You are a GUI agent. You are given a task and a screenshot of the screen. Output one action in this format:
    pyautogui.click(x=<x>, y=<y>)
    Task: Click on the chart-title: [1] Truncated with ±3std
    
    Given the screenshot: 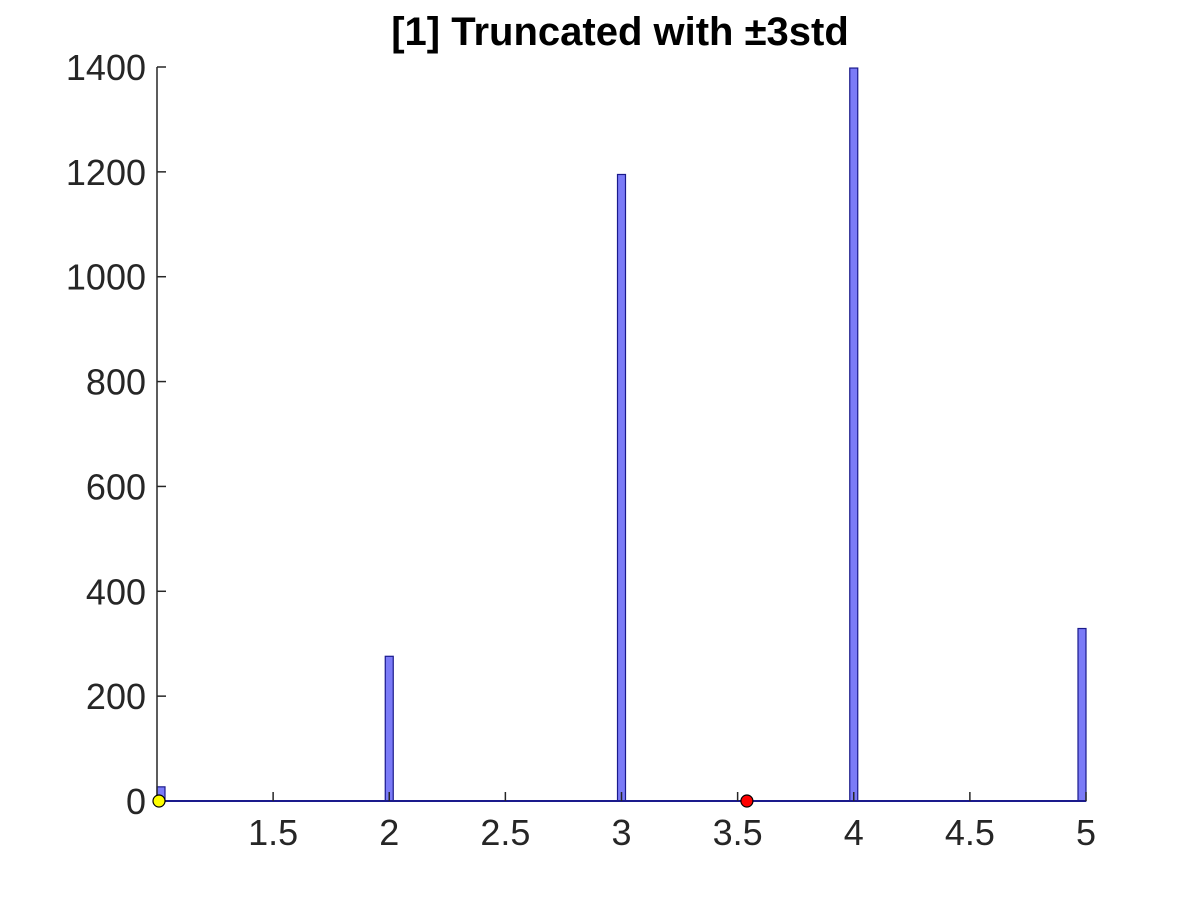 What is the action you would take?
    pyautogui.click(x=620, y=32)
    